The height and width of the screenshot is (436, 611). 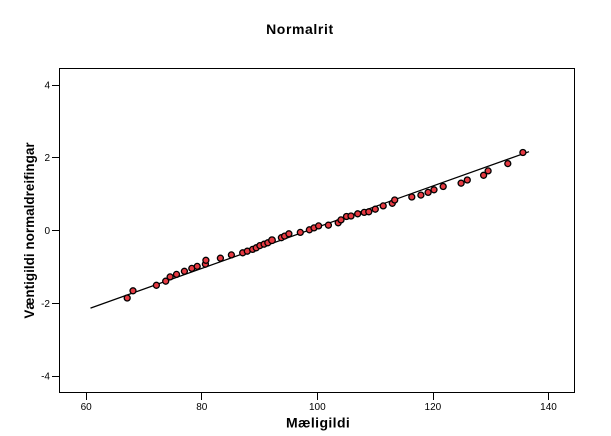 I want to click on svg-text: Normalrit, so click(x=300, y=29).